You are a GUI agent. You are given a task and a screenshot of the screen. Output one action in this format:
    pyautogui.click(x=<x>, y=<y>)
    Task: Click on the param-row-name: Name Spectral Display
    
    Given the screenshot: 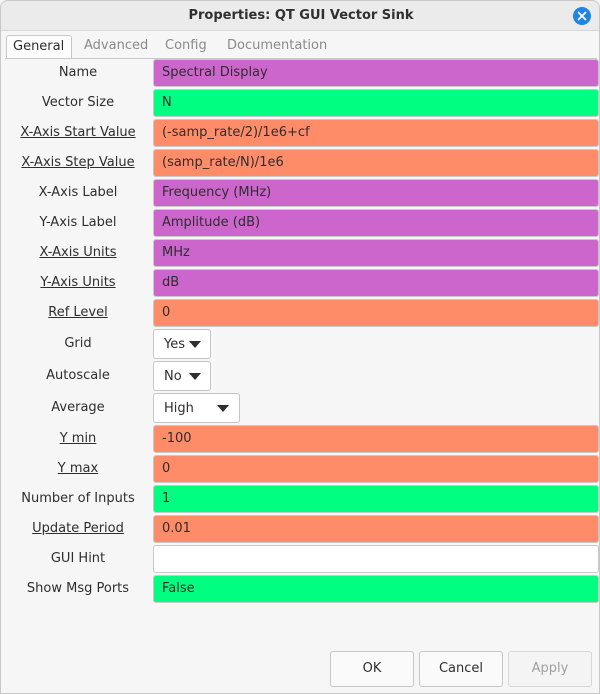 What is the action you would take?
    pyautogui.click(x=300, y=73)
    